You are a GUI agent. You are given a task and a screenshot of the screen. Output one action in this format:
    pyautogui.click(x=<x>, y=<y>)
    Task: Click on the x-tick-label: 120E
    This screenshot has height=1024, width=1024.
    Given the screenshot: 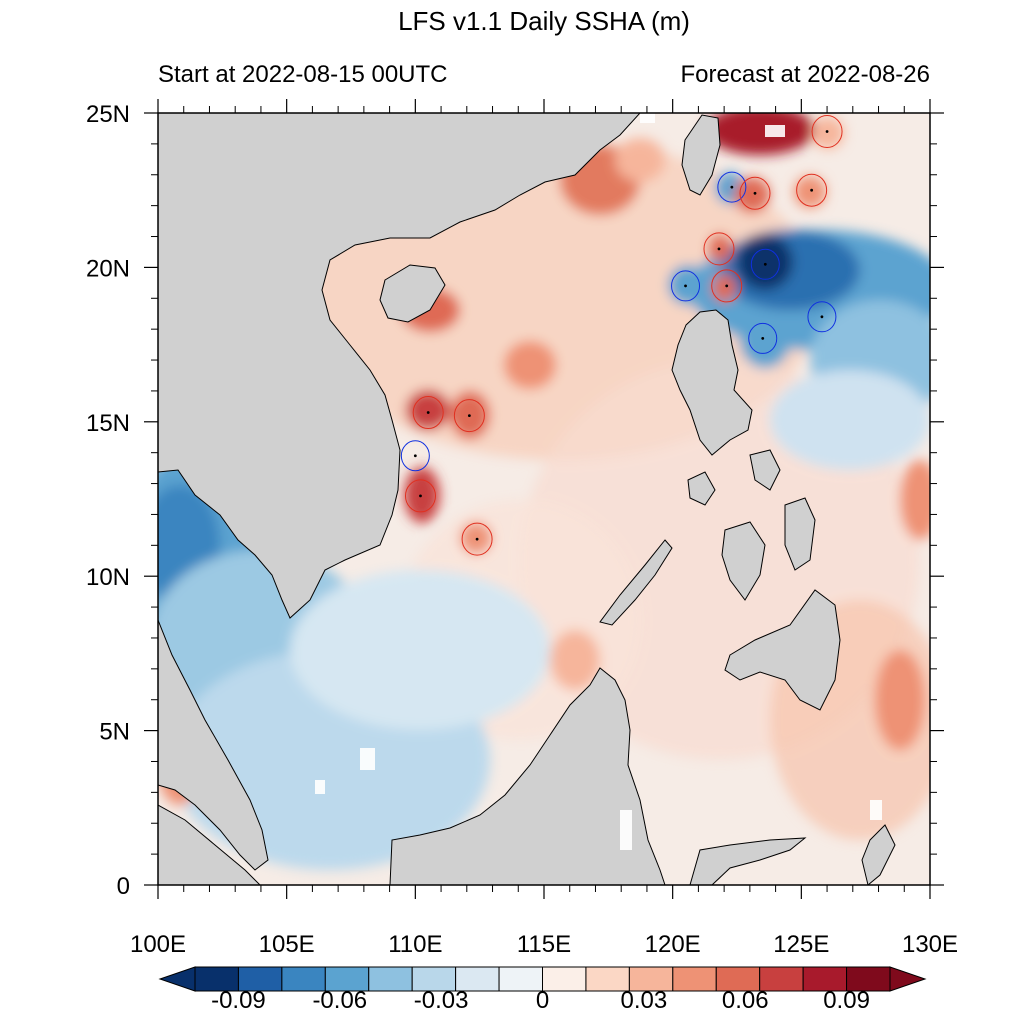 What is the action you would take?
    pyautogui.click(x=673, y=944)
    